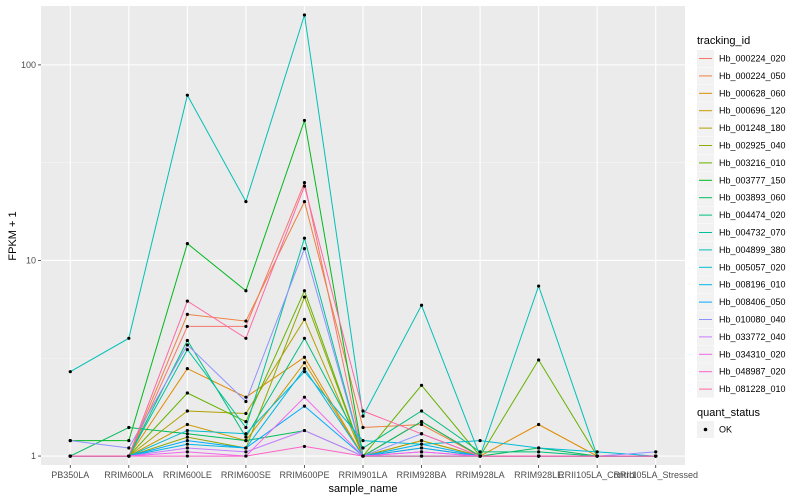 This screenshot has width=800, height=500. Describe the element at coordinates (752, 372) in the screenshot. I see `legend-label: Hb_048987_020` at that location.